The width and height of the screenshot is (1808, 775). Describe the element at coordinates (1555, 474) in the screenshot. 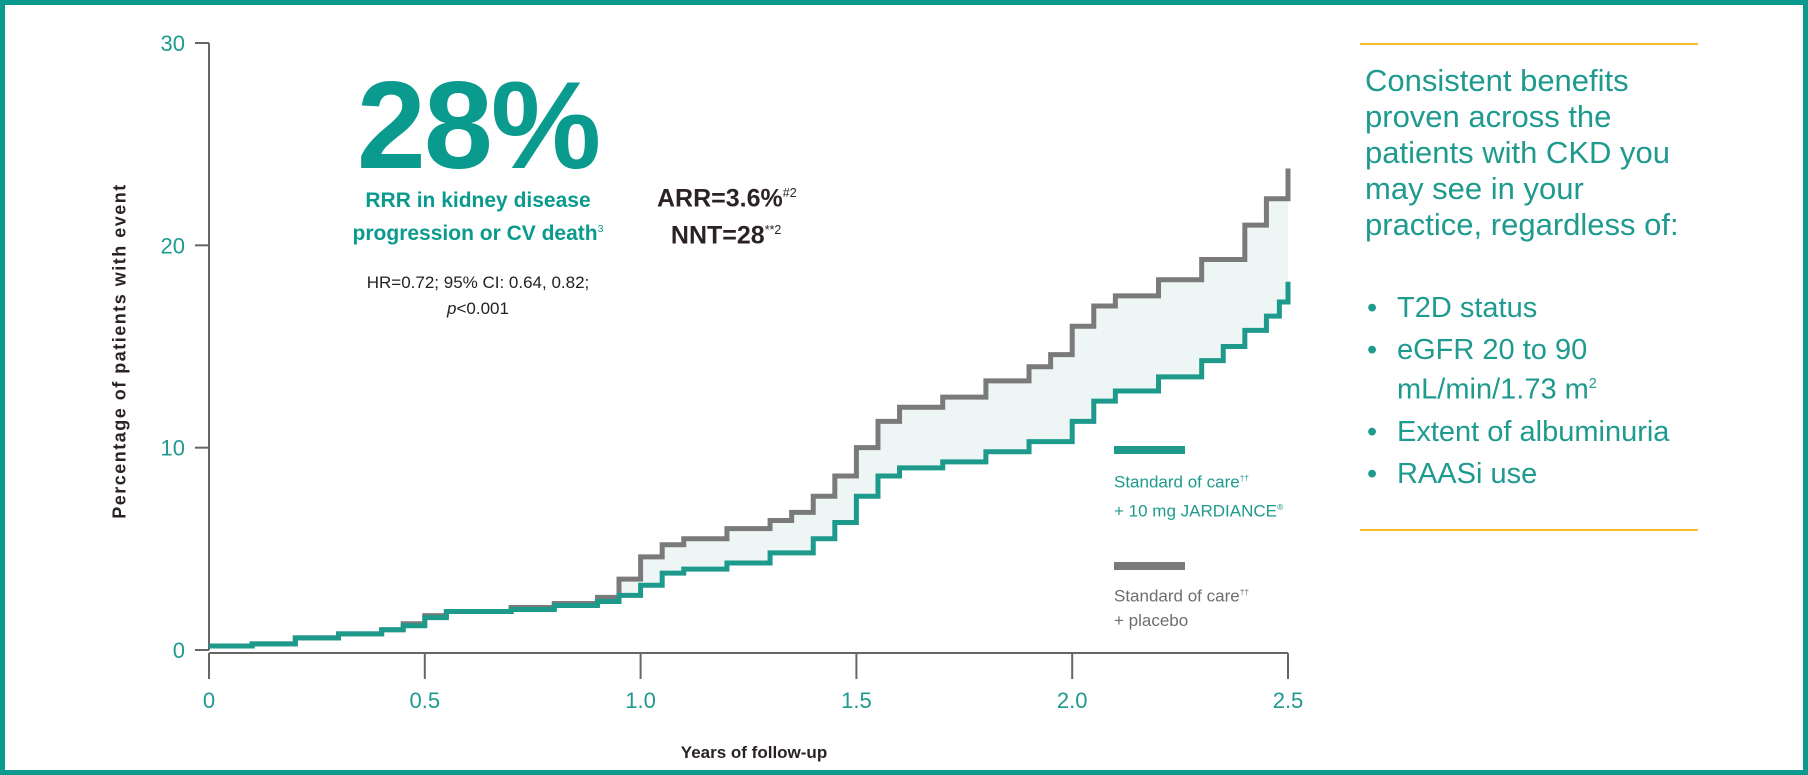

I see `bullet-raasi: RAASi use` at that location.